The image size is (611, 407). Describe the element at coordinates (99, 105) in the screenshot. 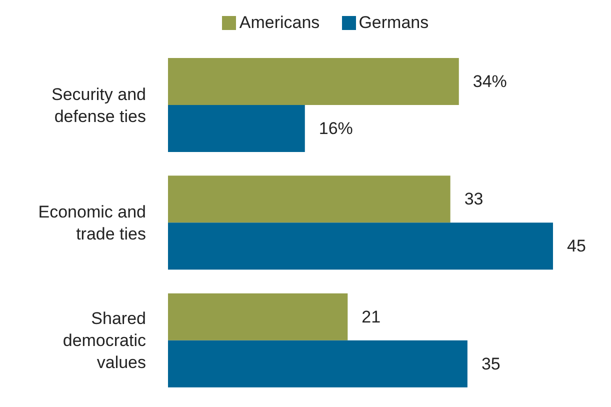

I see `y-tick-label: Security and defense ties` at that location.